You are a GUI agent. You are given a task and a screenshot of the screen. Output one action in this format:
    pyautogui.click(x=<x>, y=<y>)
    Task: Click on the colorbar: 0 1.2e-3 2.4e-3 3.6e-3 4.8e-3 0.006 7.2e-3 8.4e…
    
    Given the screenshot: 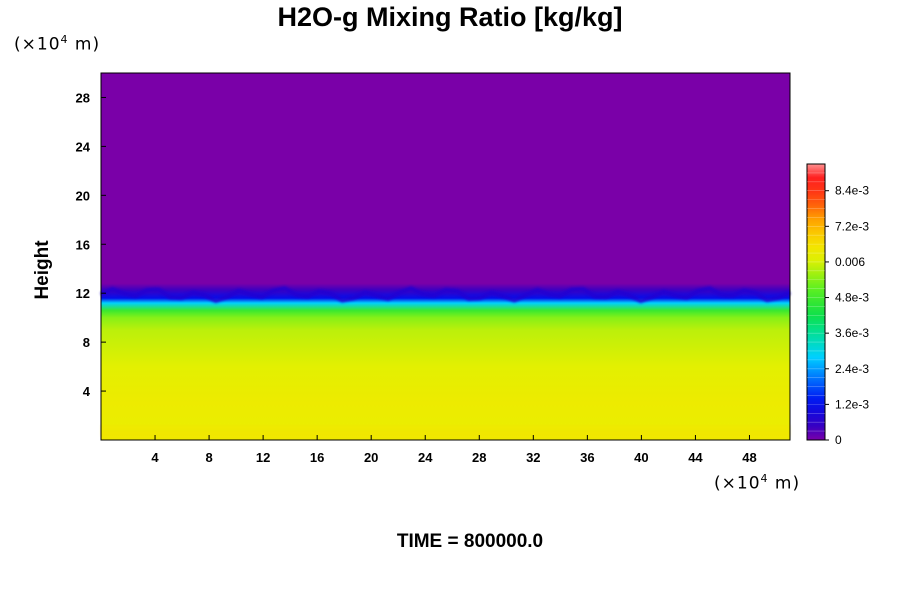 What is the action you would take?
    pyautogui.click(x=837, y=305)
    